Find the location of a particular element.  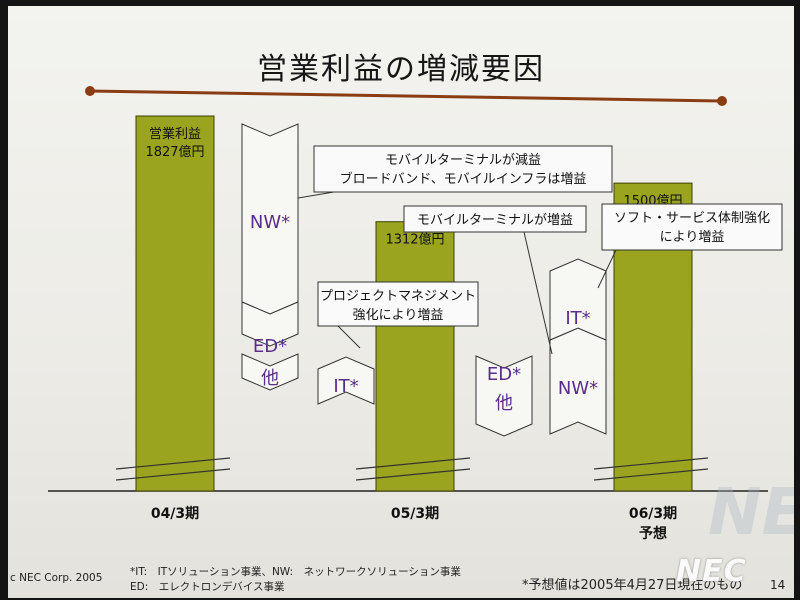

x-tick-label-2: 06/3期 is located at coordinates (653, 514).